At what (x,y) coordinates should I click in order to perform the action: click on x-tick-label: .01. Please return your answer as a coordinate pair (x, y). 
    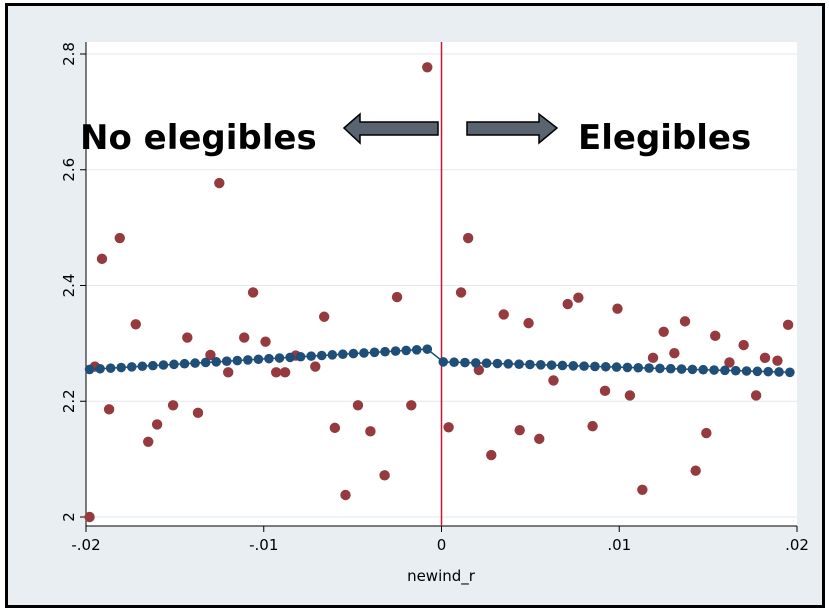
    Looking at the image, I should click on (619, 545).